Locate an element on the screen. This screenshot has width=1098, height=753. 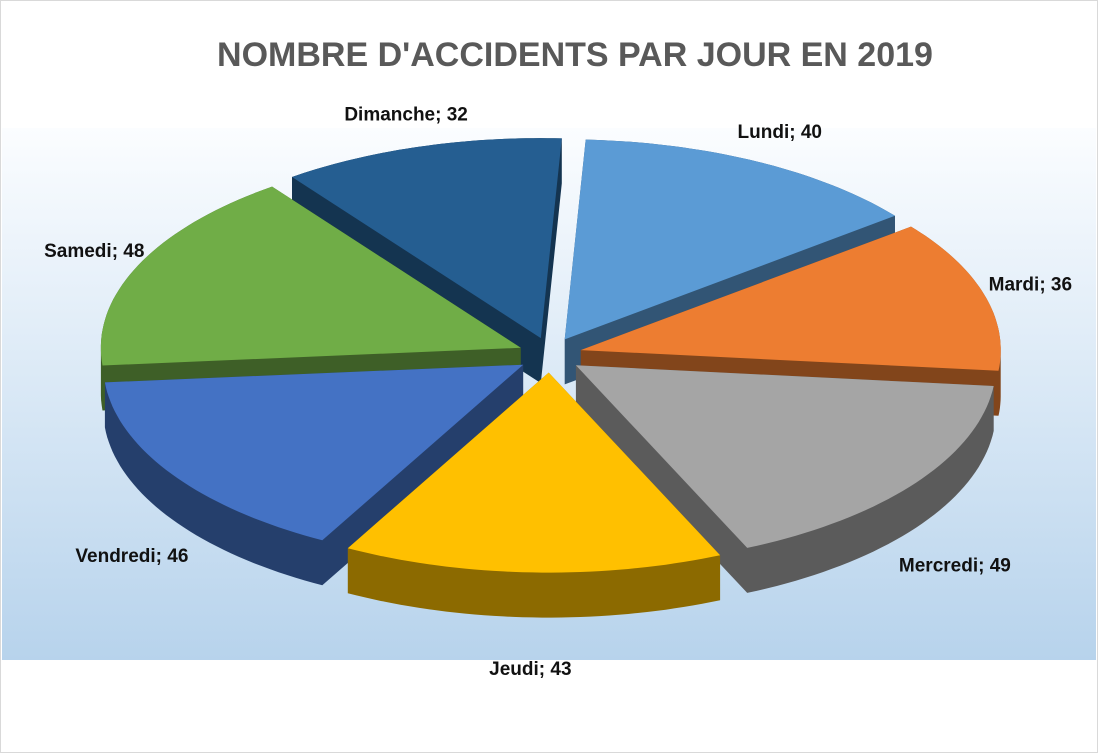
chart-title: NOMBRE D'ACCIDENTS PAR JOUR EN 2019 is located at coordinates (575, 55).